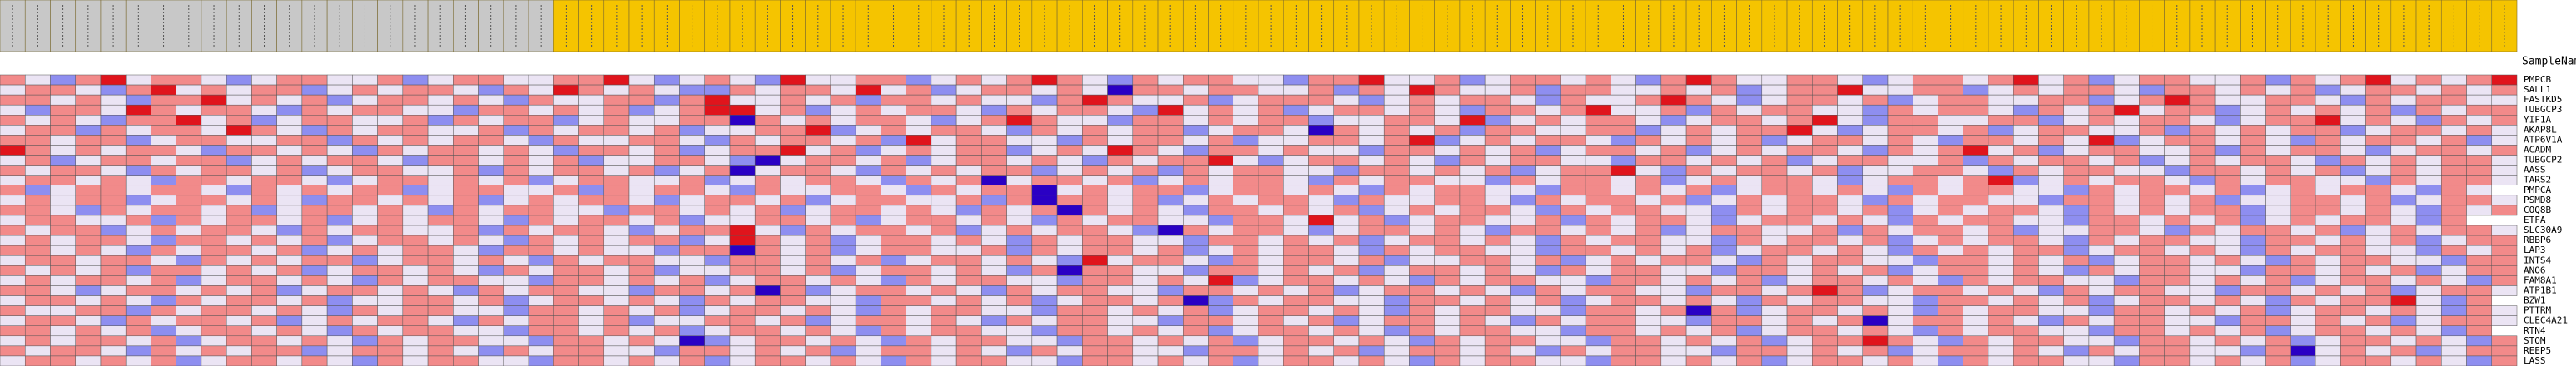 This screenshot has width=2576, height=366. Describe the element at coordinates (2535, 220) in the screenshot. I see `row-label: ETFA` at that location.